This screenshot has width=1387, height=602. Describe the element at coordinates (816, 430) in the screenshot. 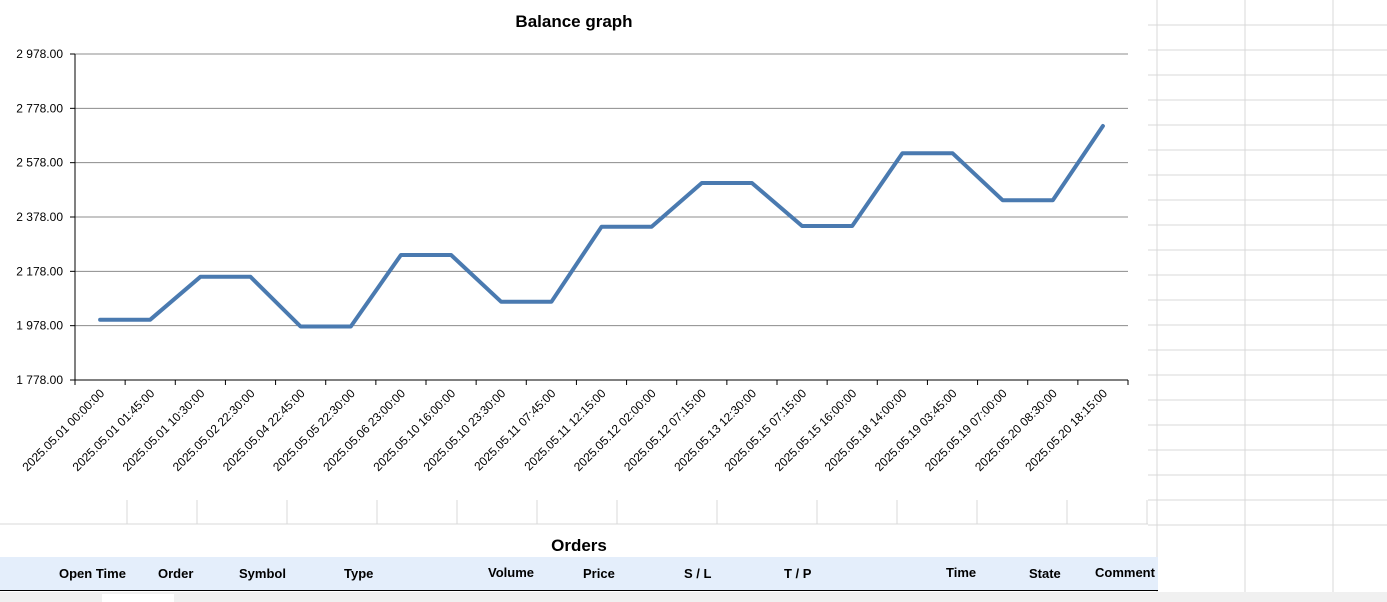

I see `x-tick-label: 2025.05.15 16:00:00` at that location.